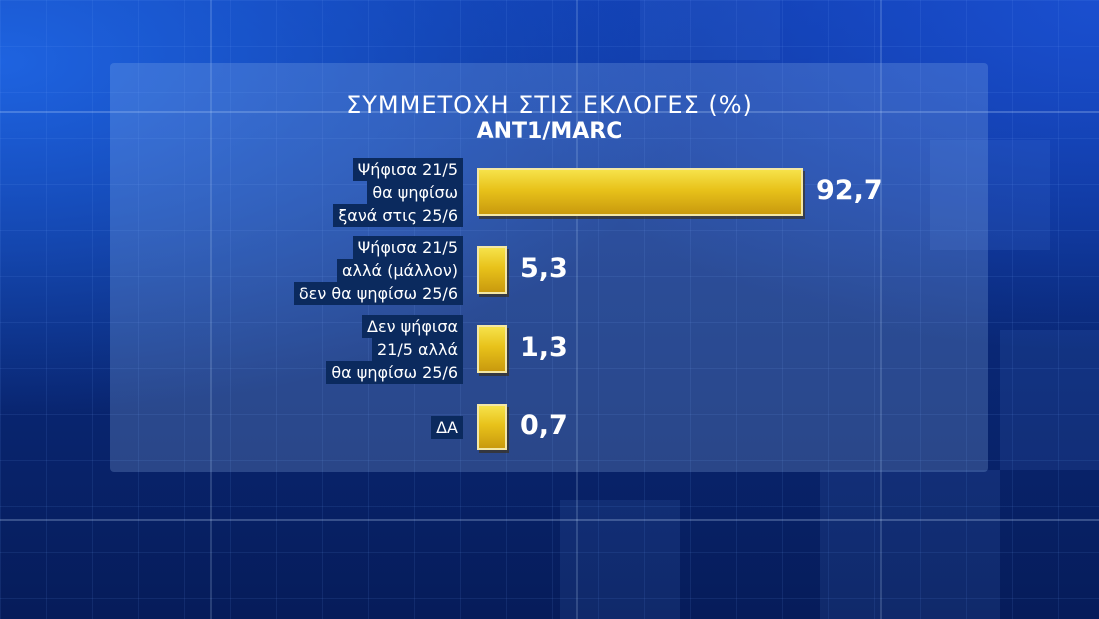 Image resolution: width=1099 pixels, height=619 pixels. What do you see at coordinates (544, 347) in the screenshot?
I see `data-label: 1,3` at bounding box center [544, 347].